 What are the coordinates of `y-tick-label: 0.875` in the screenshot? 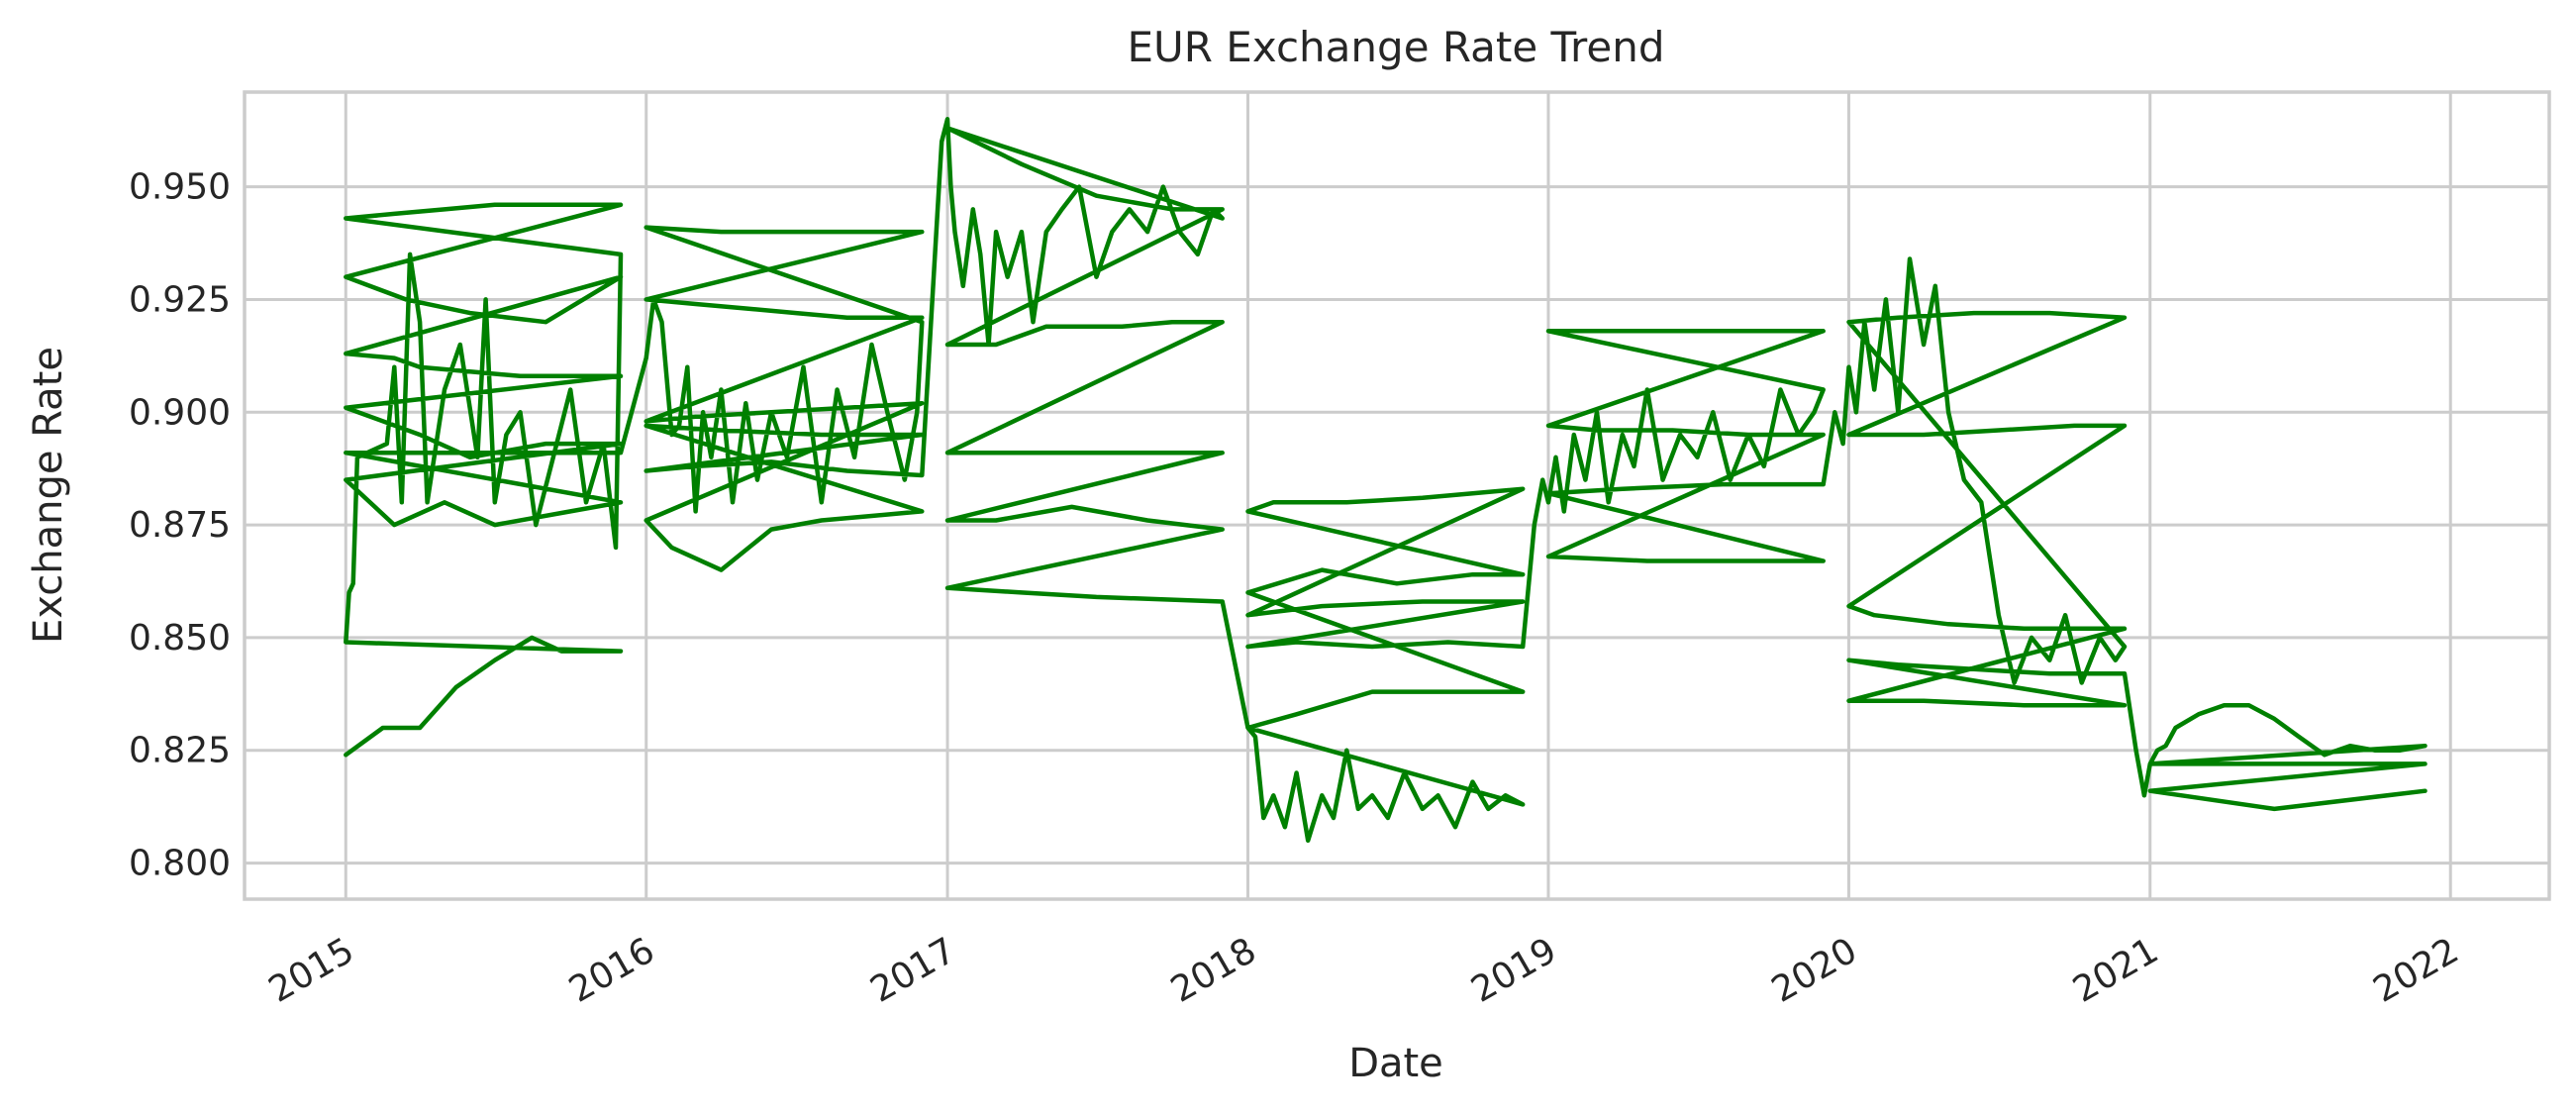 It's located at (180, 525).